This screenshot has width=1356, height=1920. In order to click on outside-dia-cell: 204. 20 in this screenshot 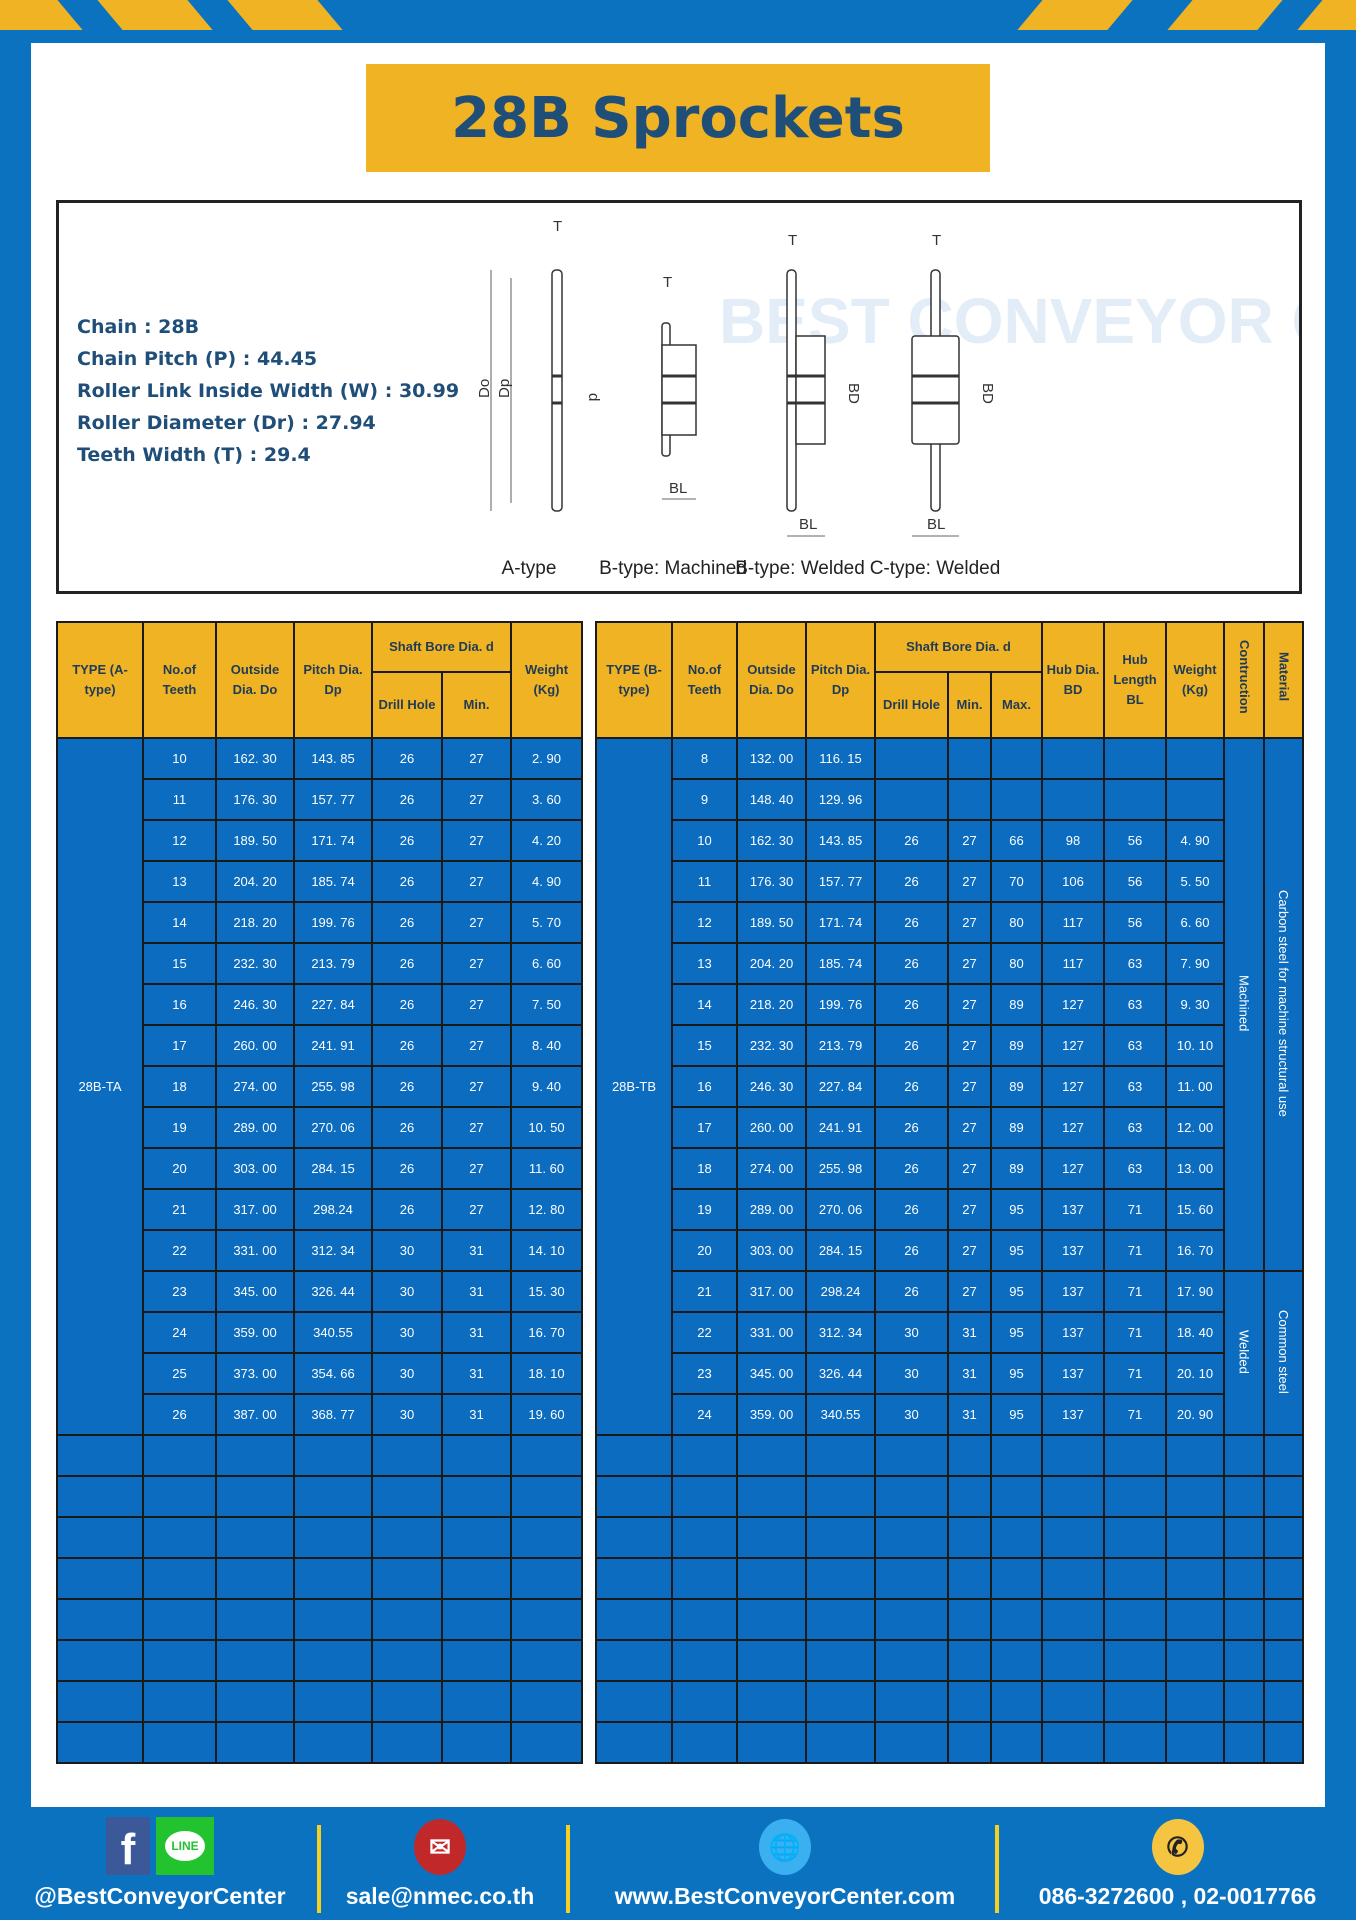, I will do `click(771, 963)`.